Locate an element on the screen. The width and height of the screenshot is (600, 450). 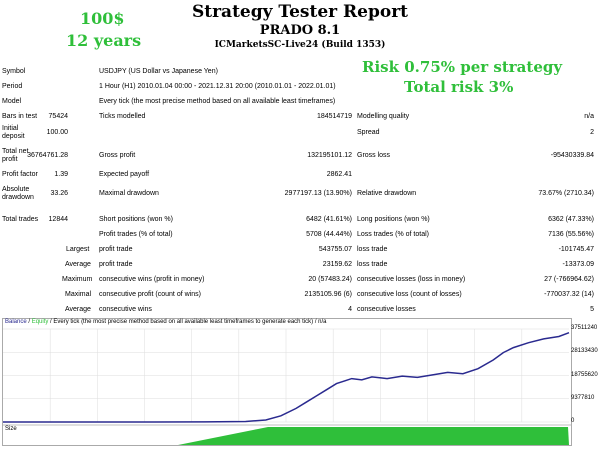
size-volume-area is located at coordinates (373, 436).